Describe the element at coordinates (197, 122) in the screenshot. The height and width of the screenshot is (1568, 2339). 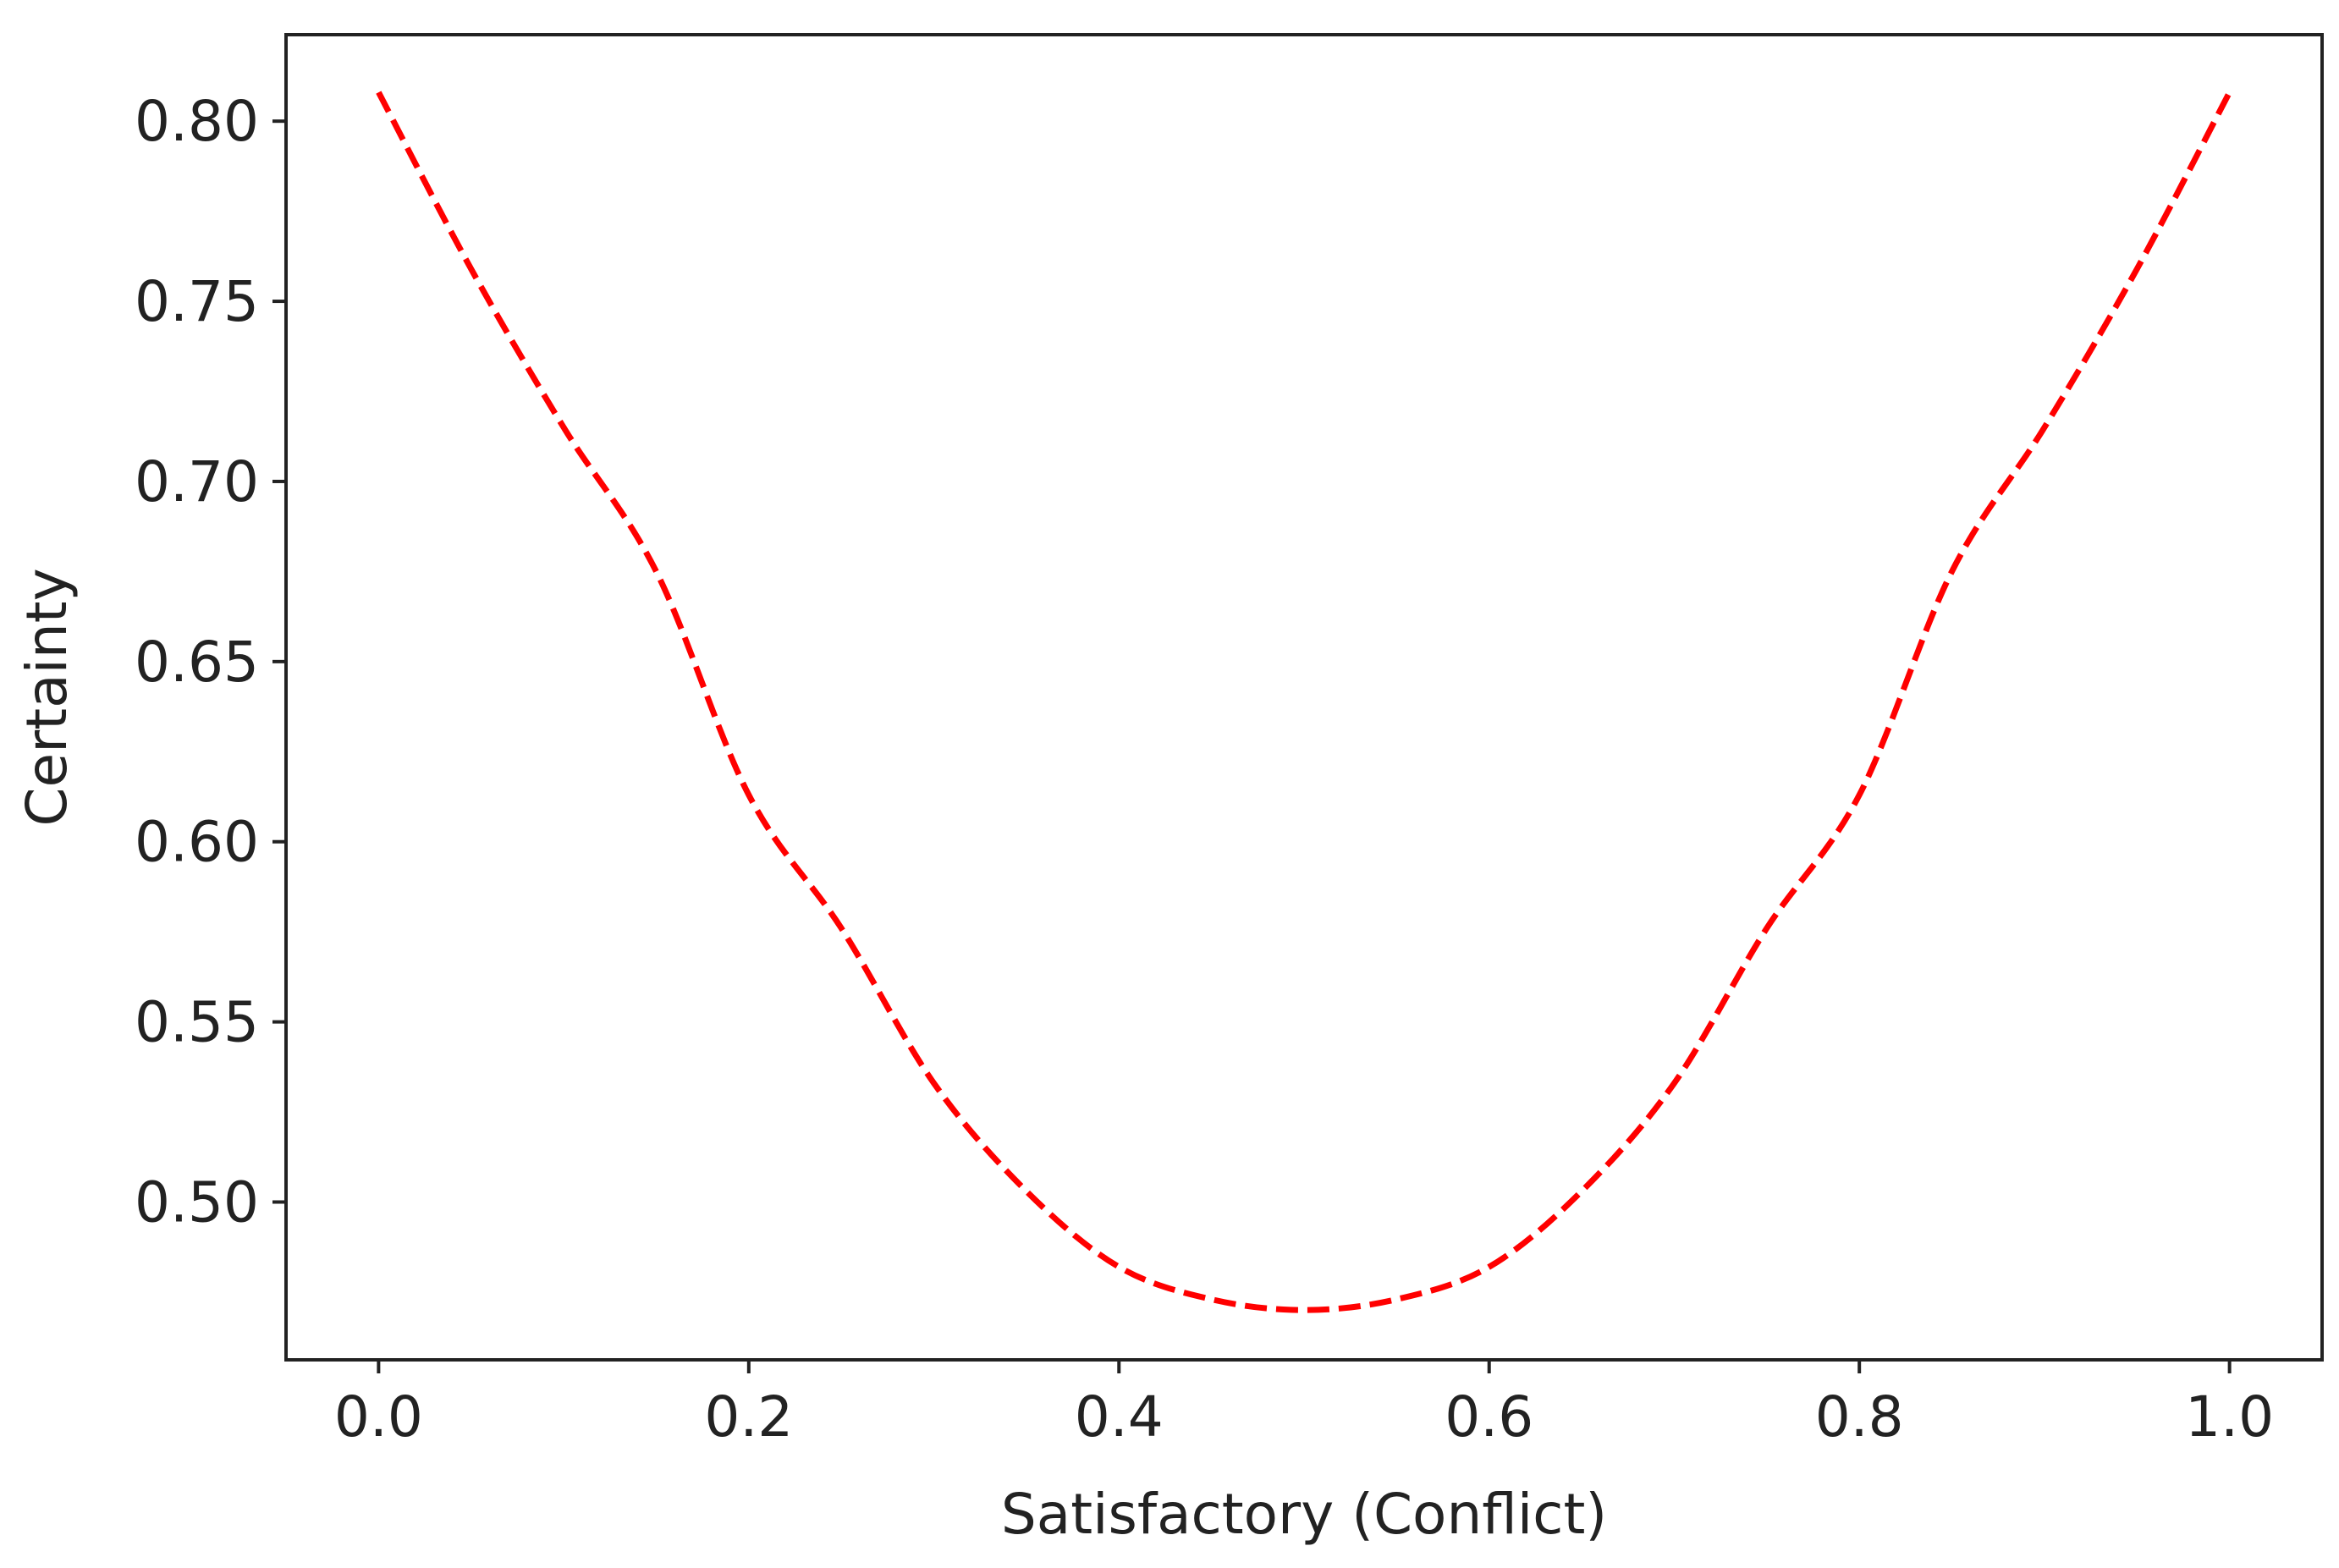
I see `y-tick-label: 0.80` at that location.